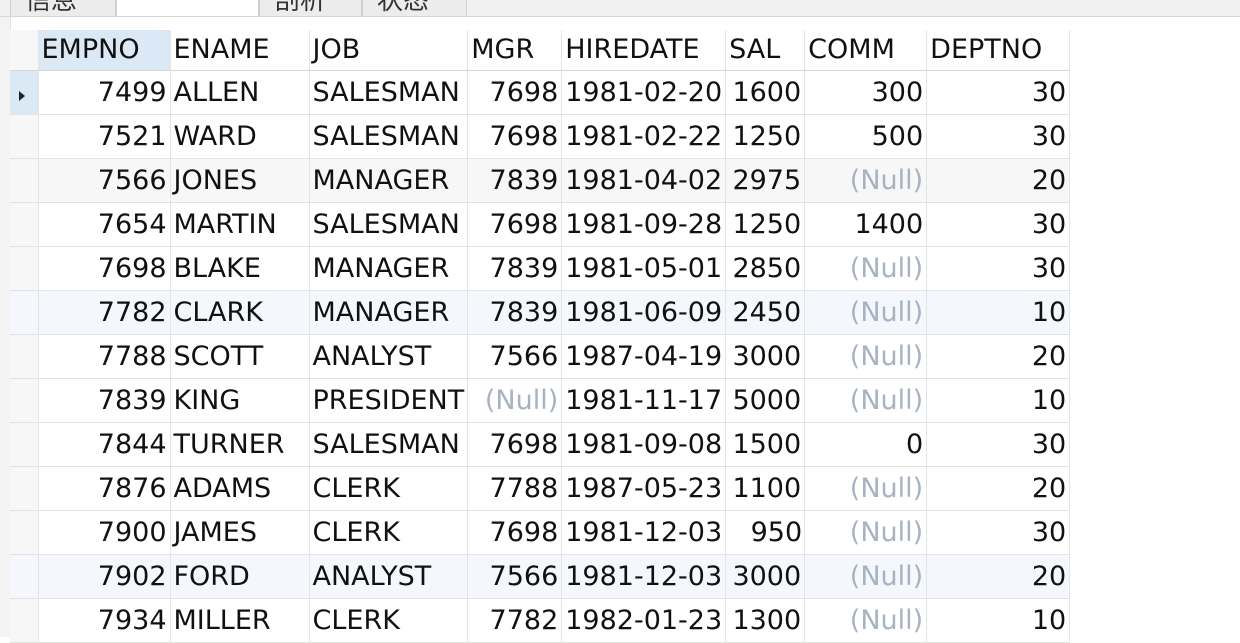 The image size is (1240, 643). What do you see at coordinates (389, 50) in the screenshot?
I see `column-header-job: JOB` at bounding box center [389, 50].